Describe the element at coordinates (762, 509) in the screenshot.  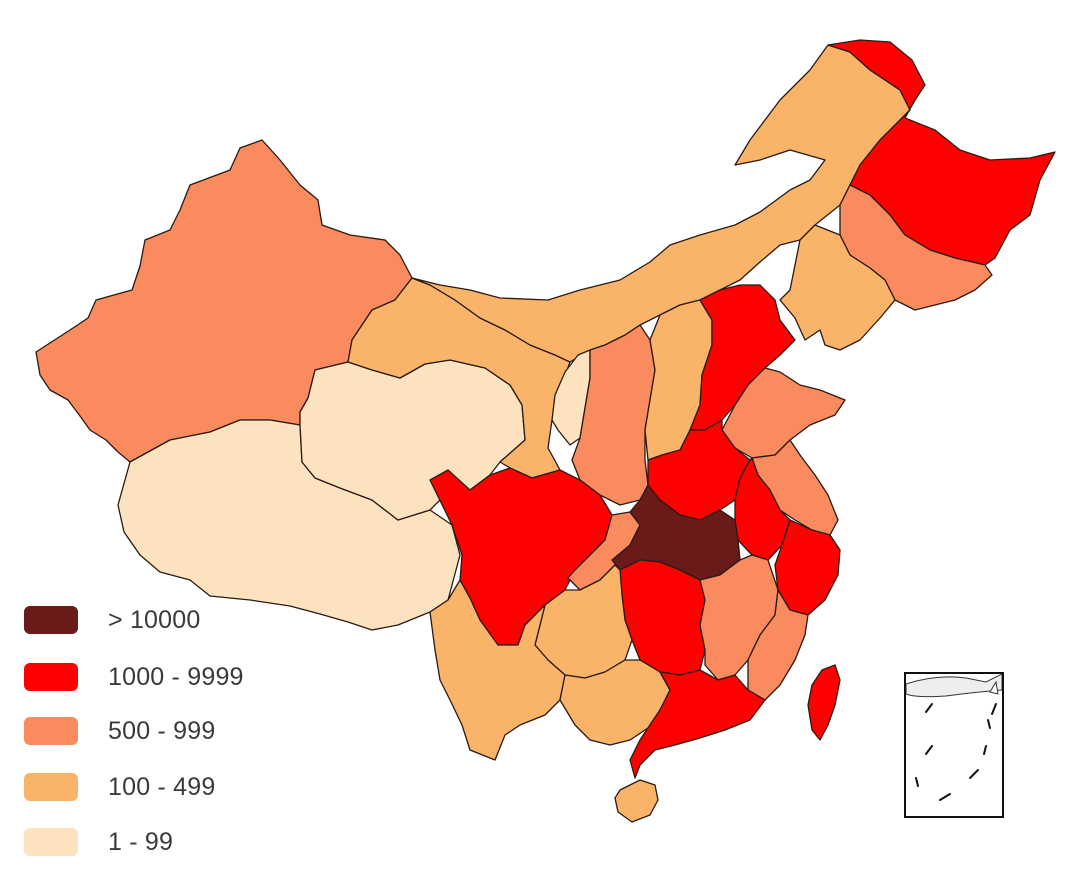
I see `region-anhui` at that location.